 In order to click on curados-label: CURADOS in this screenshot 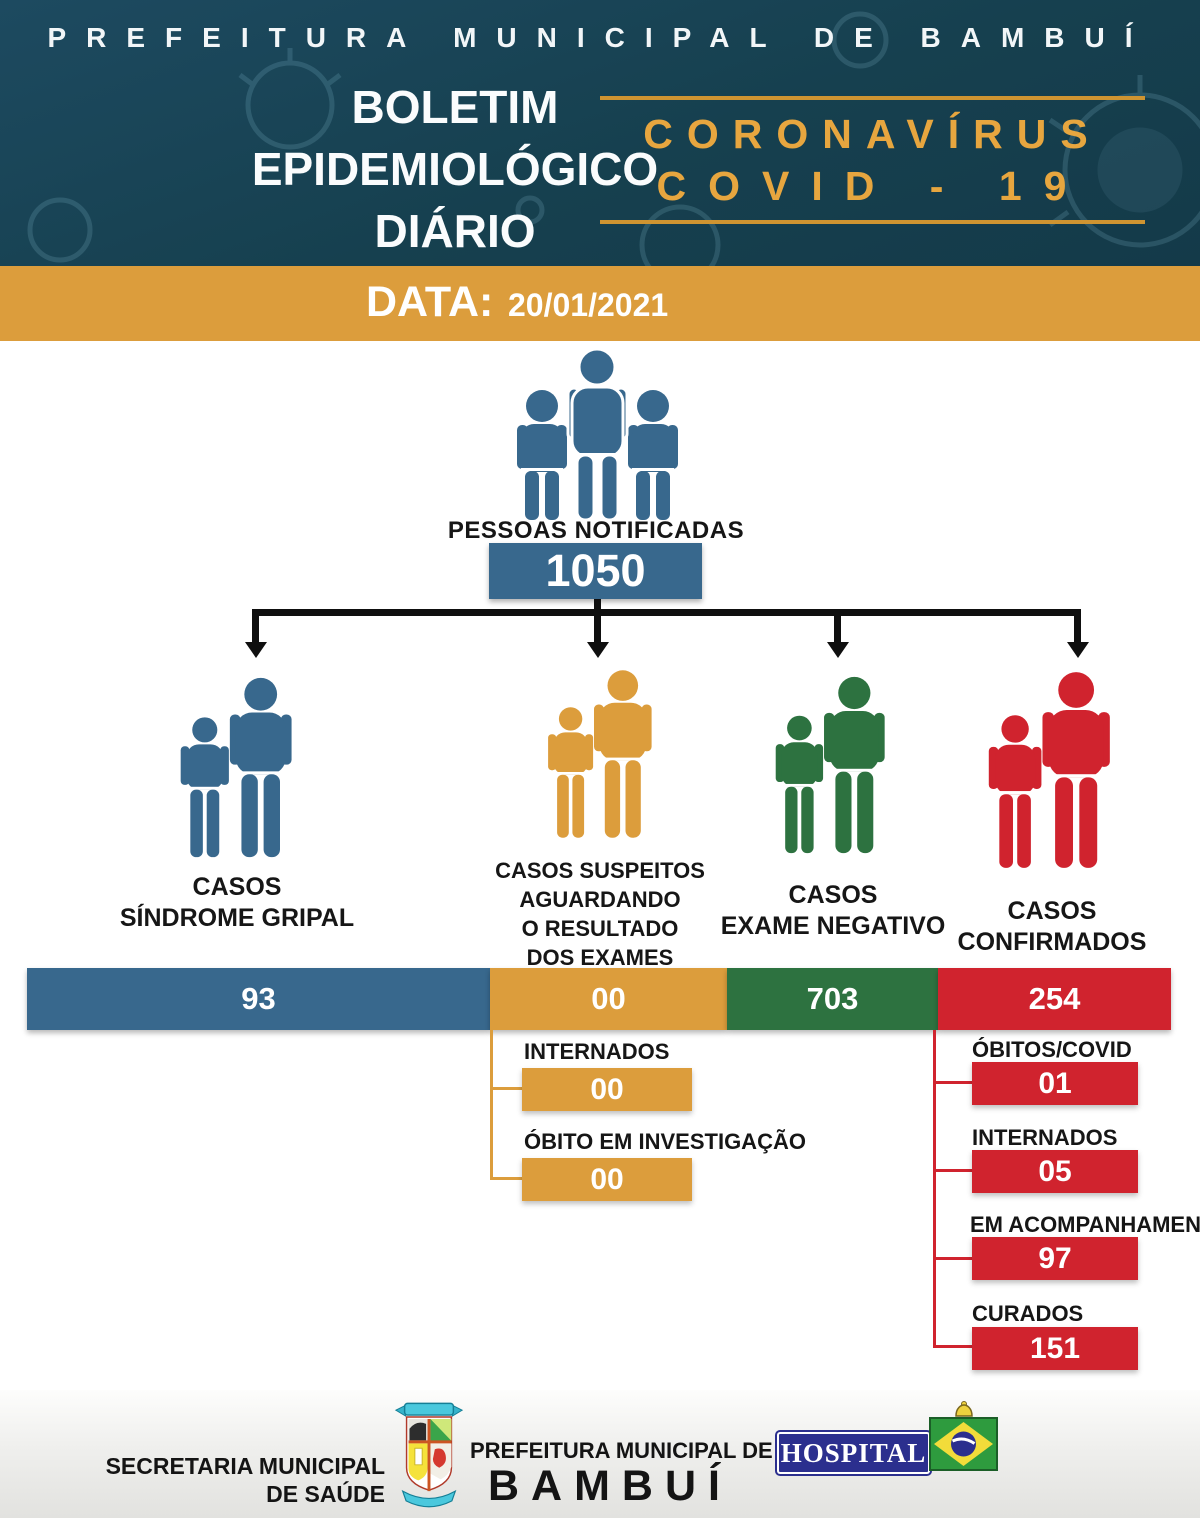, I will do `click(1028, 1313)`.